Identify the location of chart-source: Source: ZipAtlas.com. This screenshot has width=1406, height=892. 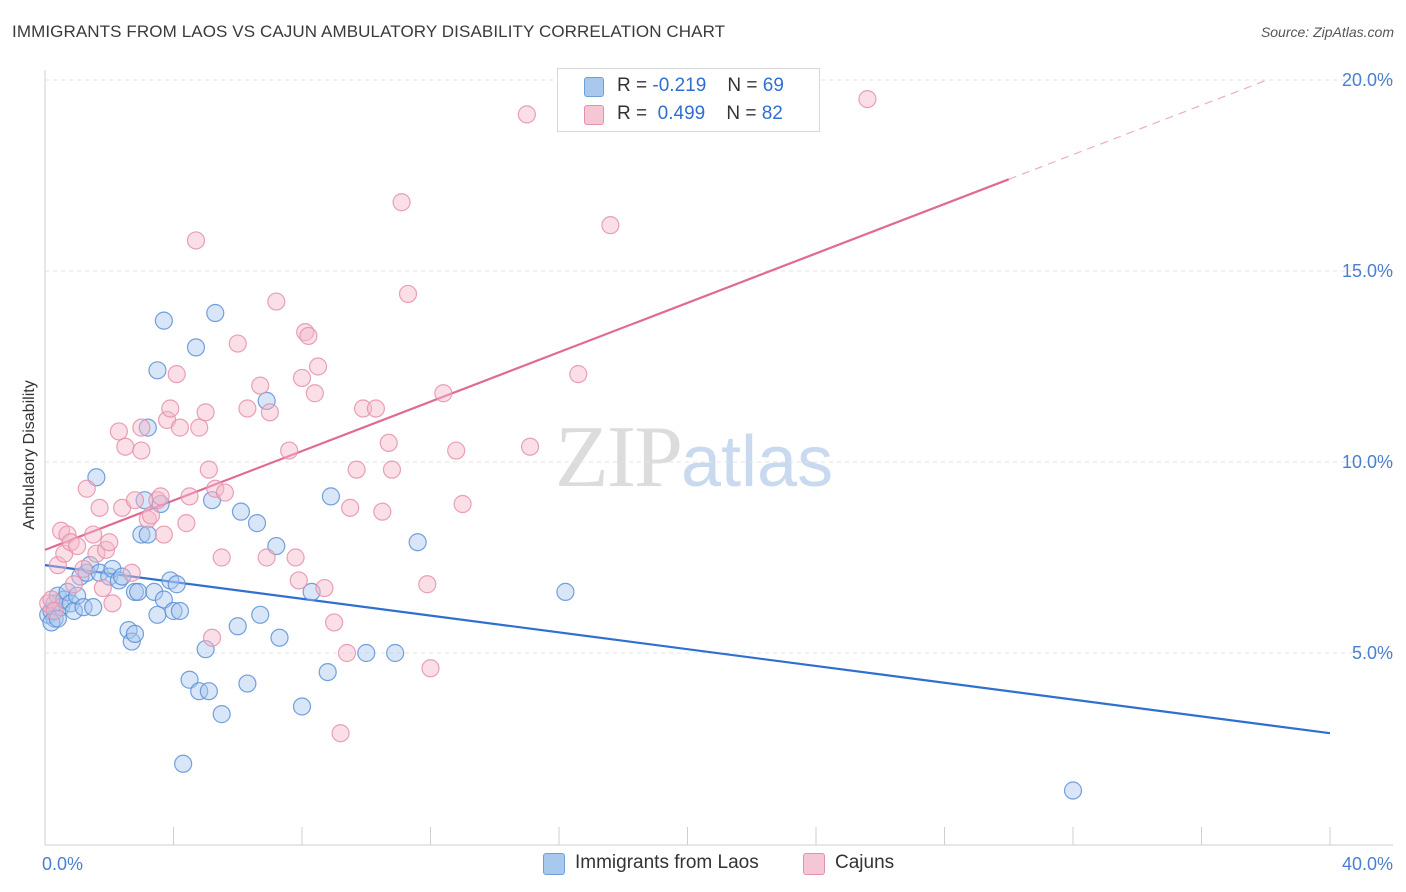
(1327, 32).